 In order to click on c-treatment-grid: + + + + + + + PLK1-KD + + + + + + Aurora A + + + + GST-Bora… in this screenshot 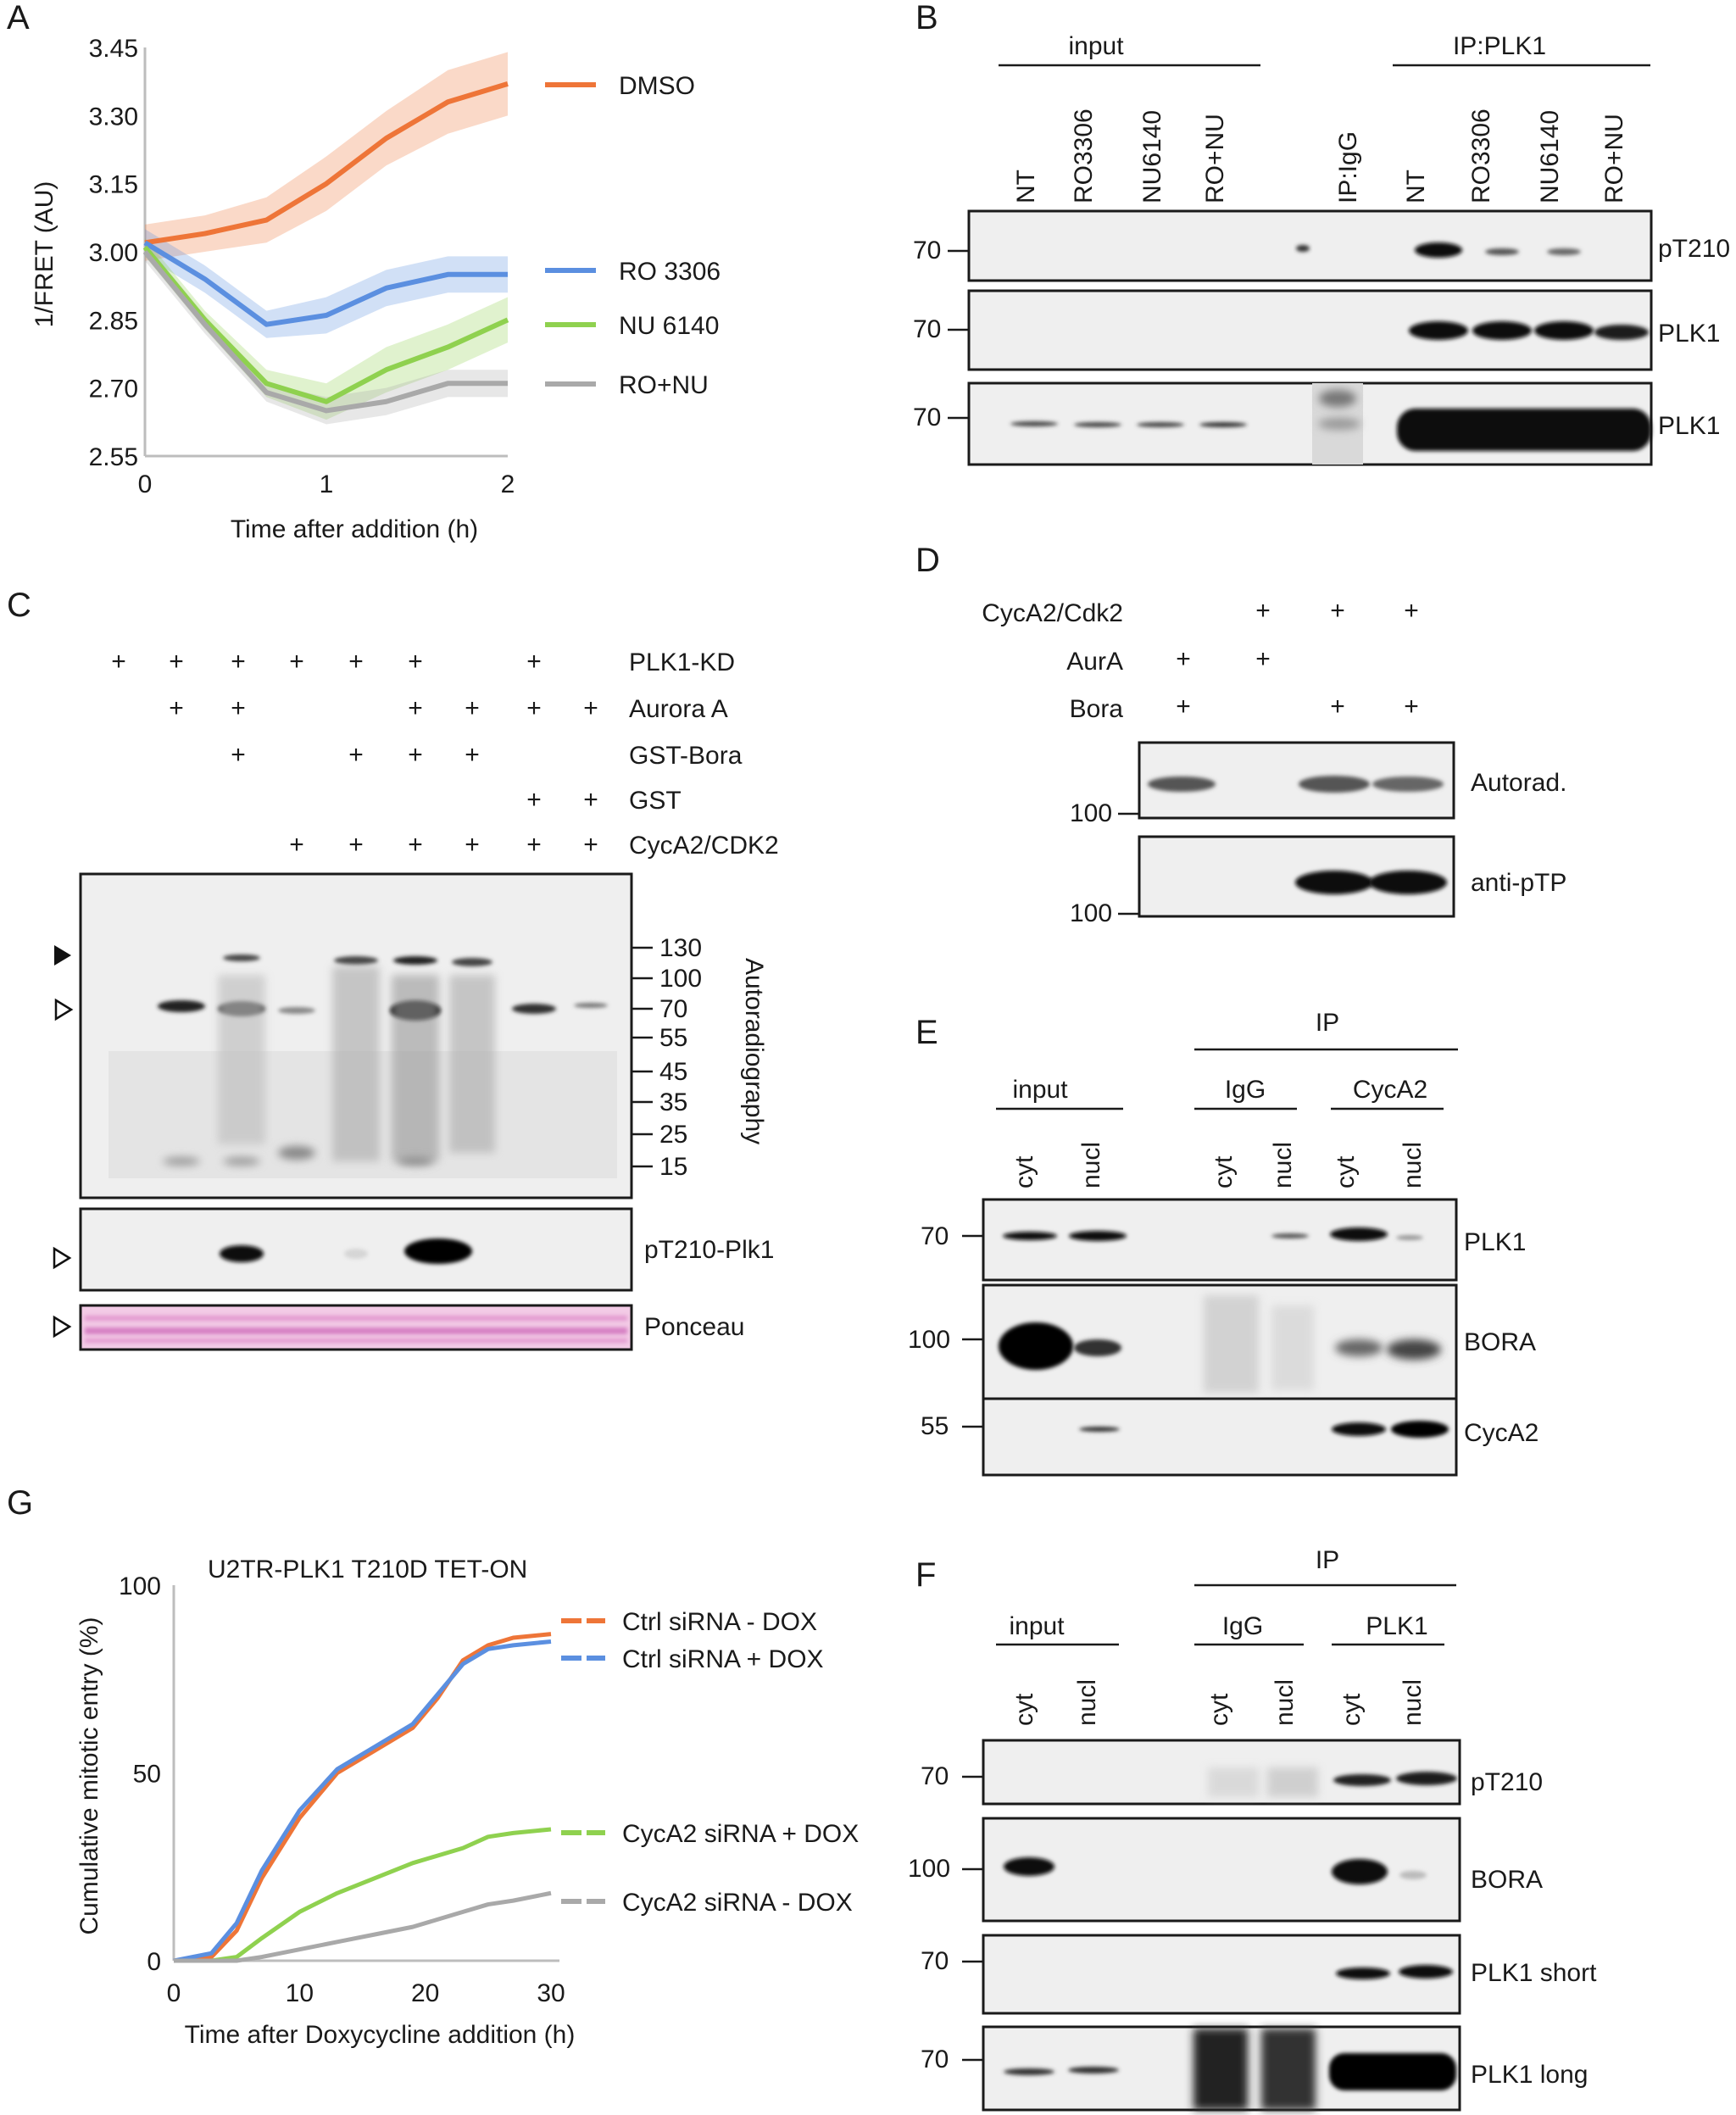, I will do `click(444, 754)`.